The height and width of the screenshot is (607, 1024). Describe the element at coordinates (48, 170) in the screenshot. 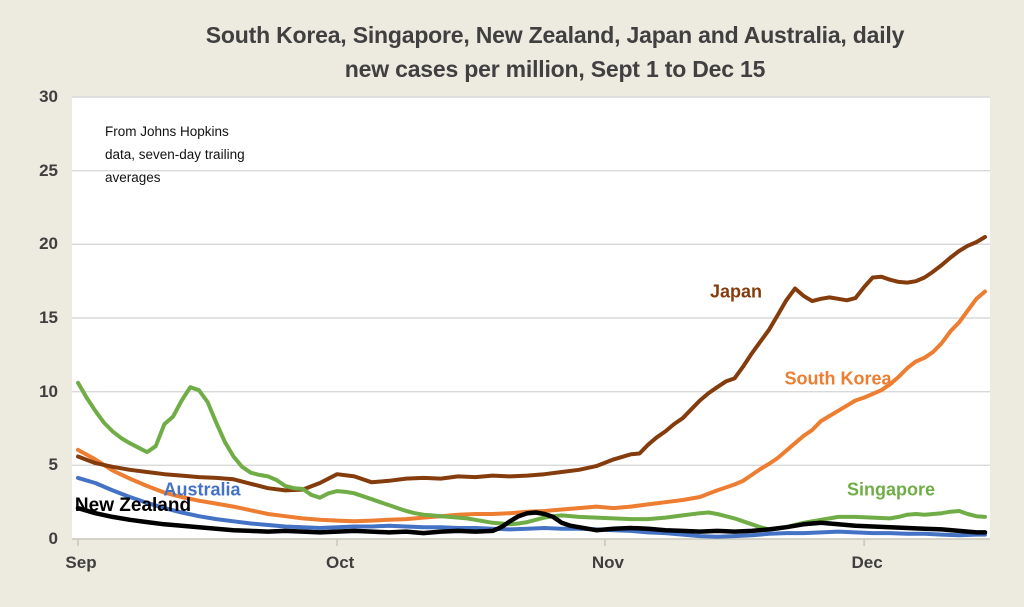

I see `y-tick-label-25: 25` at that location.